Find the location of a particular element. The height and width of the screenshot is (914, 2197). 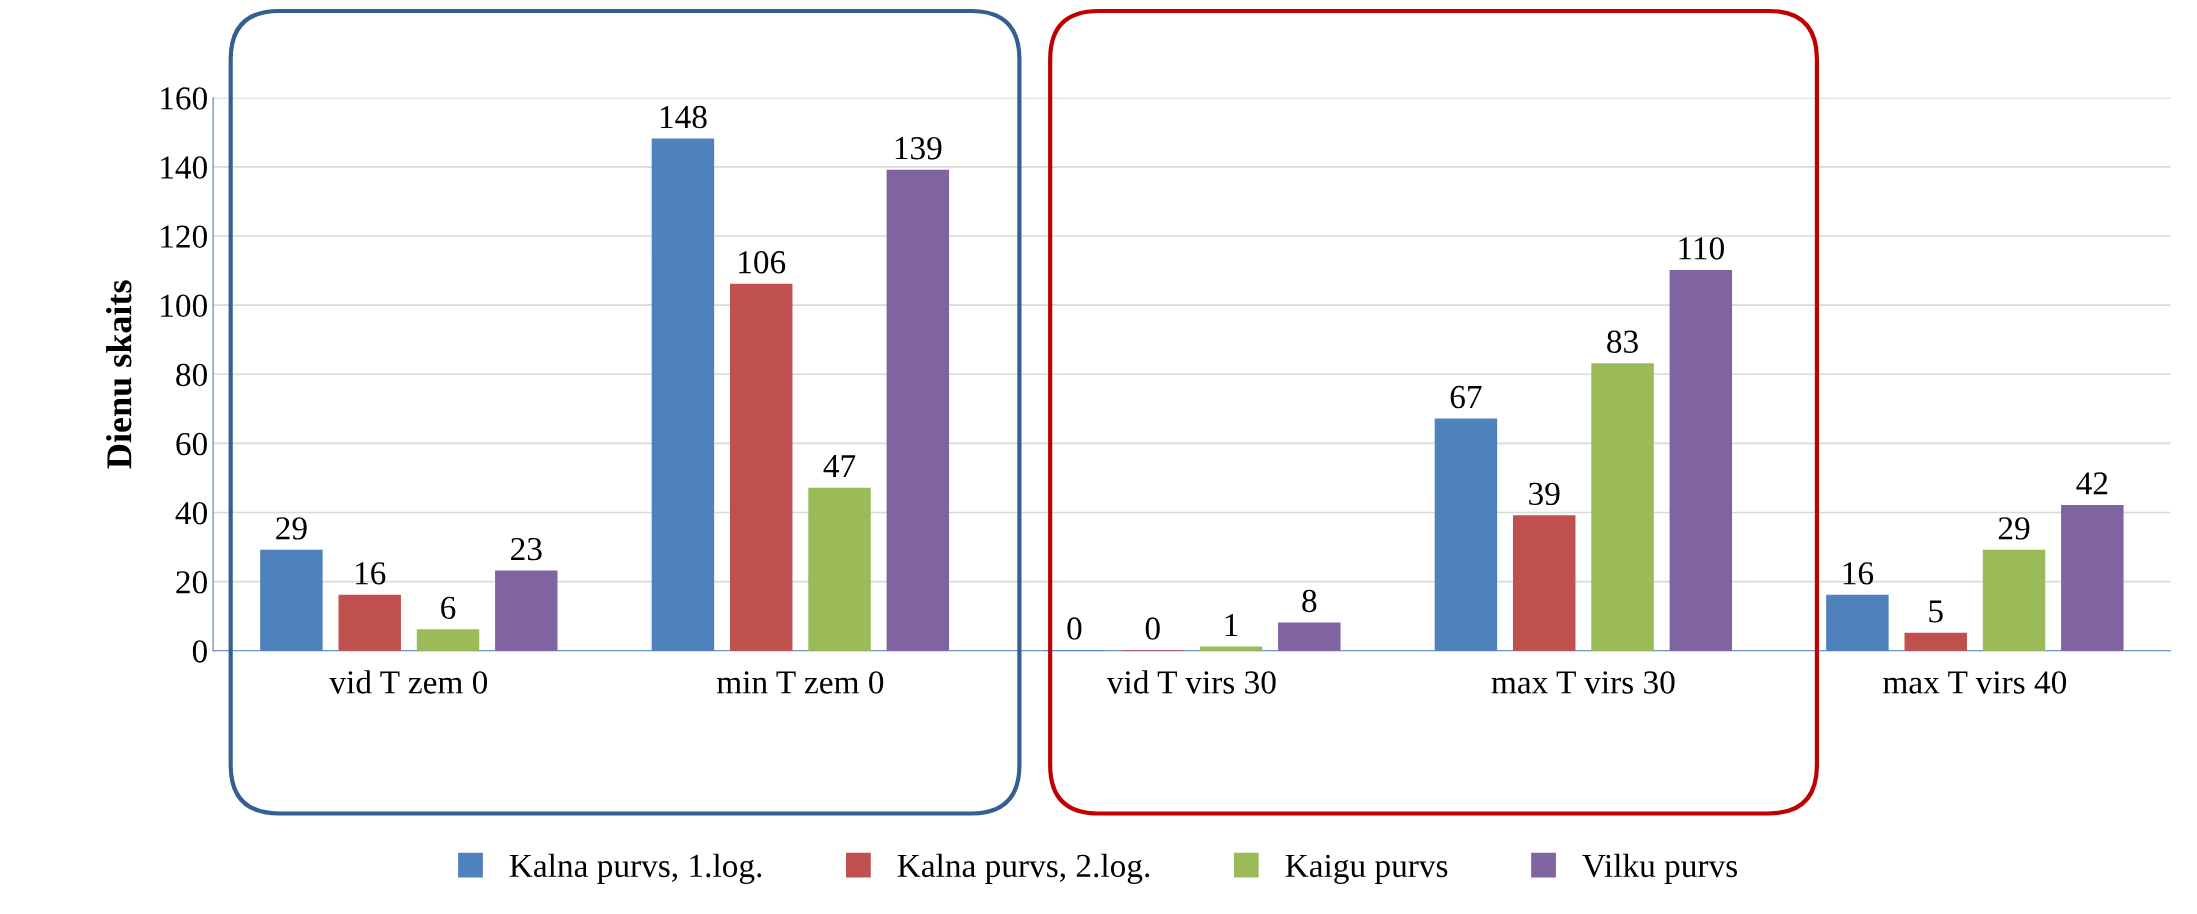

data-label: 6 is located at coordinates (448, 608).